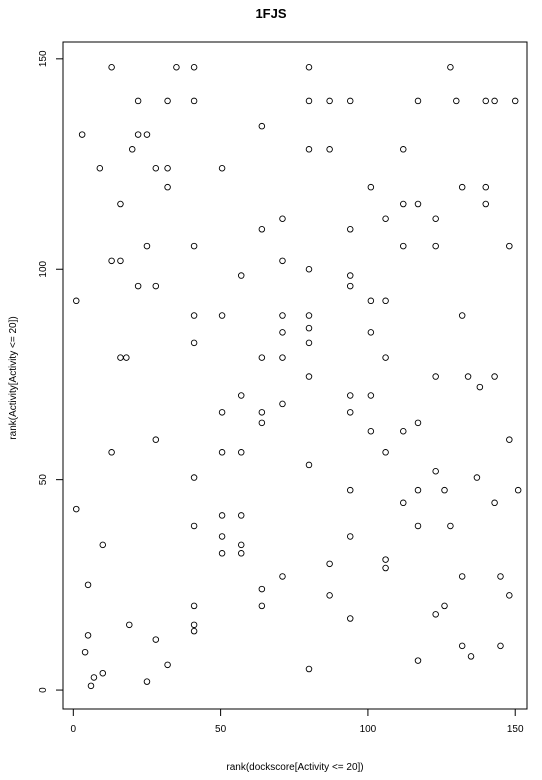 This screenshot has width=542, height=780. What do you see at coordinates (43, 690) in the screenshot?
I see `y-tick-label-0: 0` at bounding box center [43, 690].